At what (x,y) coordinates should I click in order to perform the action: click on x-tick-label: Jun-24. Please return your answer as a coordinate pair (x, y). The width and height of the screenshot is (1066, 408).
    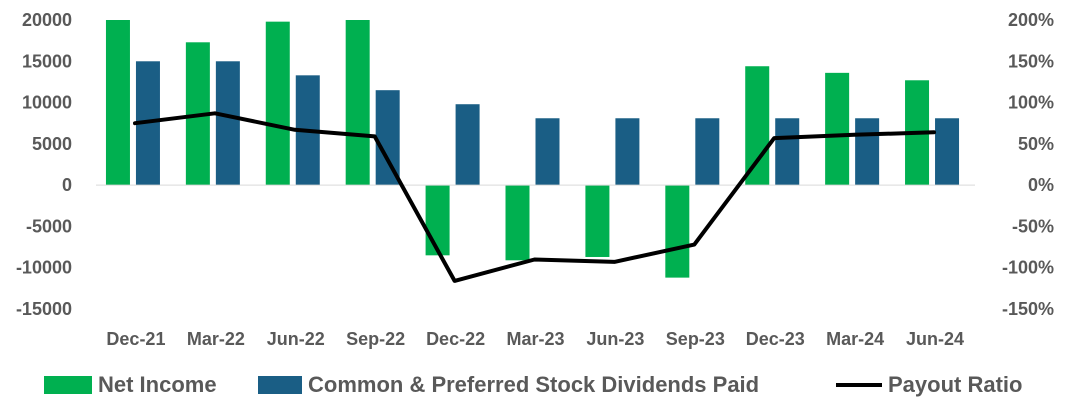
    Looking at the image, I should click on (935, 339).